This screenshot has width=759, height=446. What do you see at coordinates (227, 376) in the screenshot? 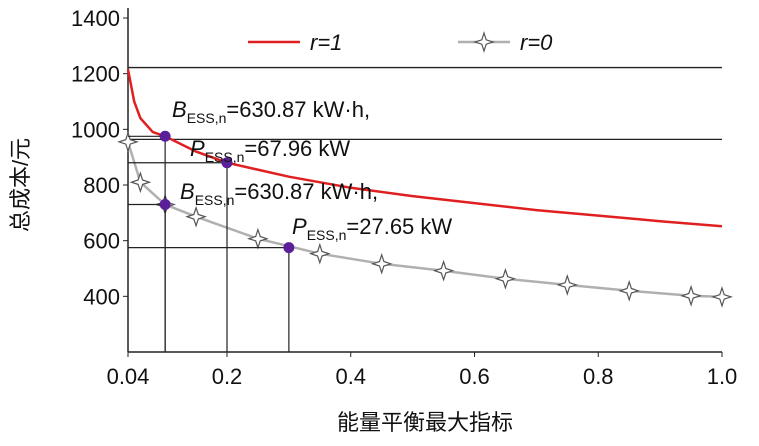
I see `x-tick-label: 0.2` at bounding box center [227, 376].